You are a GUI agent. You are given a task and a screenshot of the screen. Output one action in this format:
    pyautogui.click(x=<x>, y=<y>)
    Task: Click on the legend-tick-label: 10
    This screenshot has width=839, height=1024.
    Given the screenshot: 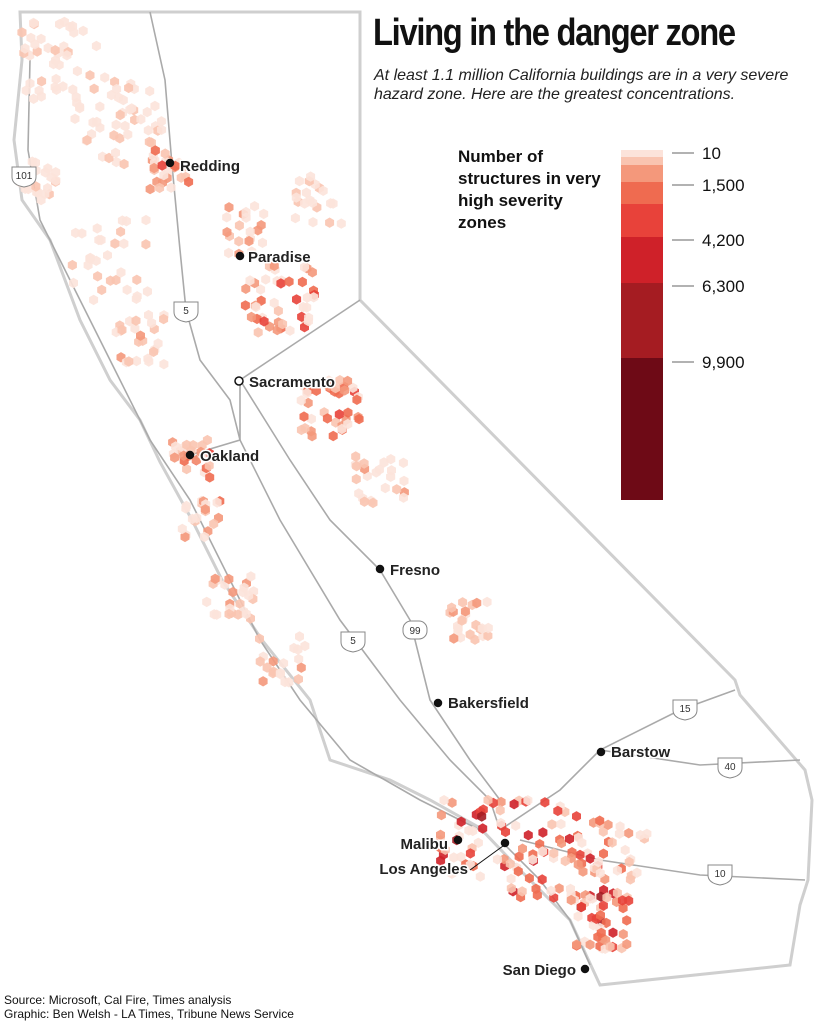 What is the action you would take?
    pyautogui.click(x=711, y=153)
    